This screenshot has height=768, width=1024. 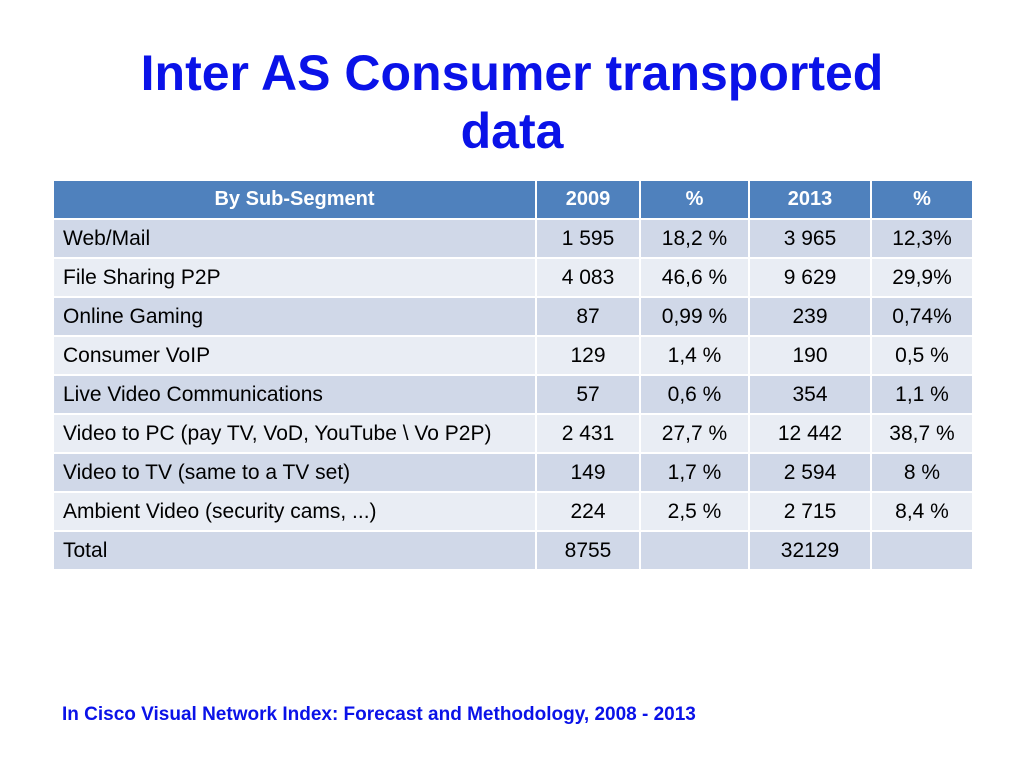 I want to click on cell-2009: 8755, so click(x=588, y=550).